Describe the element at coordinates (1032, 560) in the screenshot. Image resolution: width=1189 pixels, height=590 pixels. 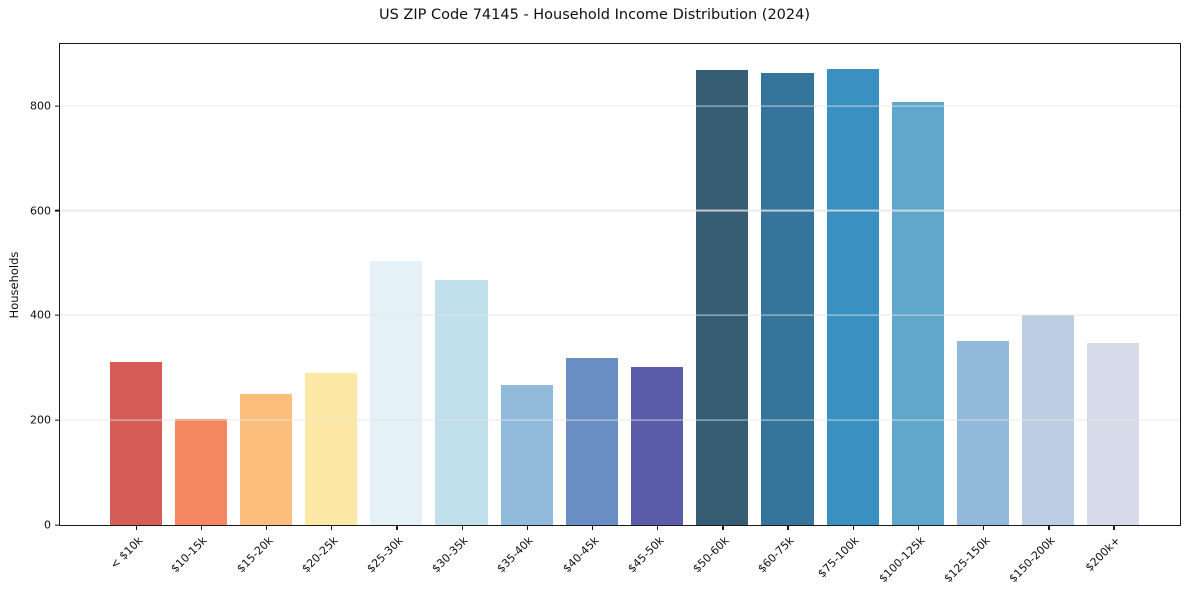
I see `x-tick-label: $150-200k` at that location.